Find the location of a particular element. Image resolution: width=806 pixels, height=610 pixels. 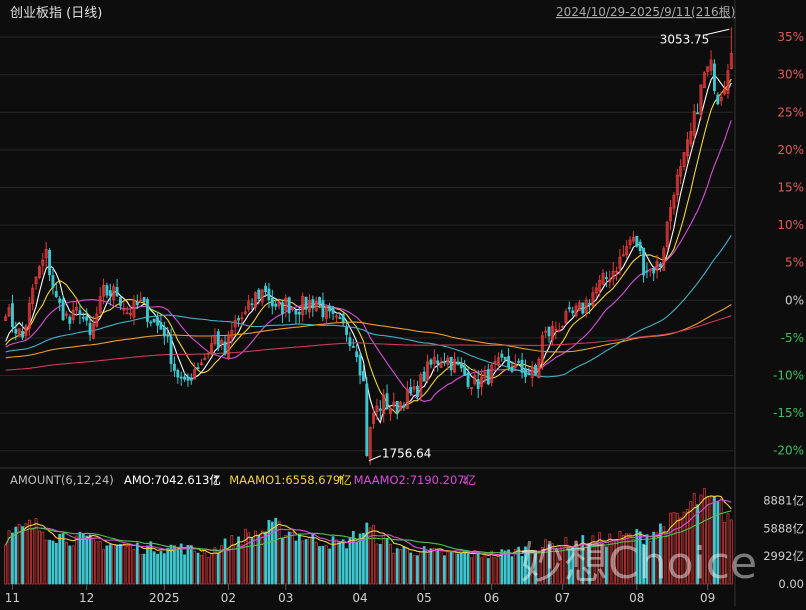

y-tick-label: 35% is located at coordinates (790, 37).